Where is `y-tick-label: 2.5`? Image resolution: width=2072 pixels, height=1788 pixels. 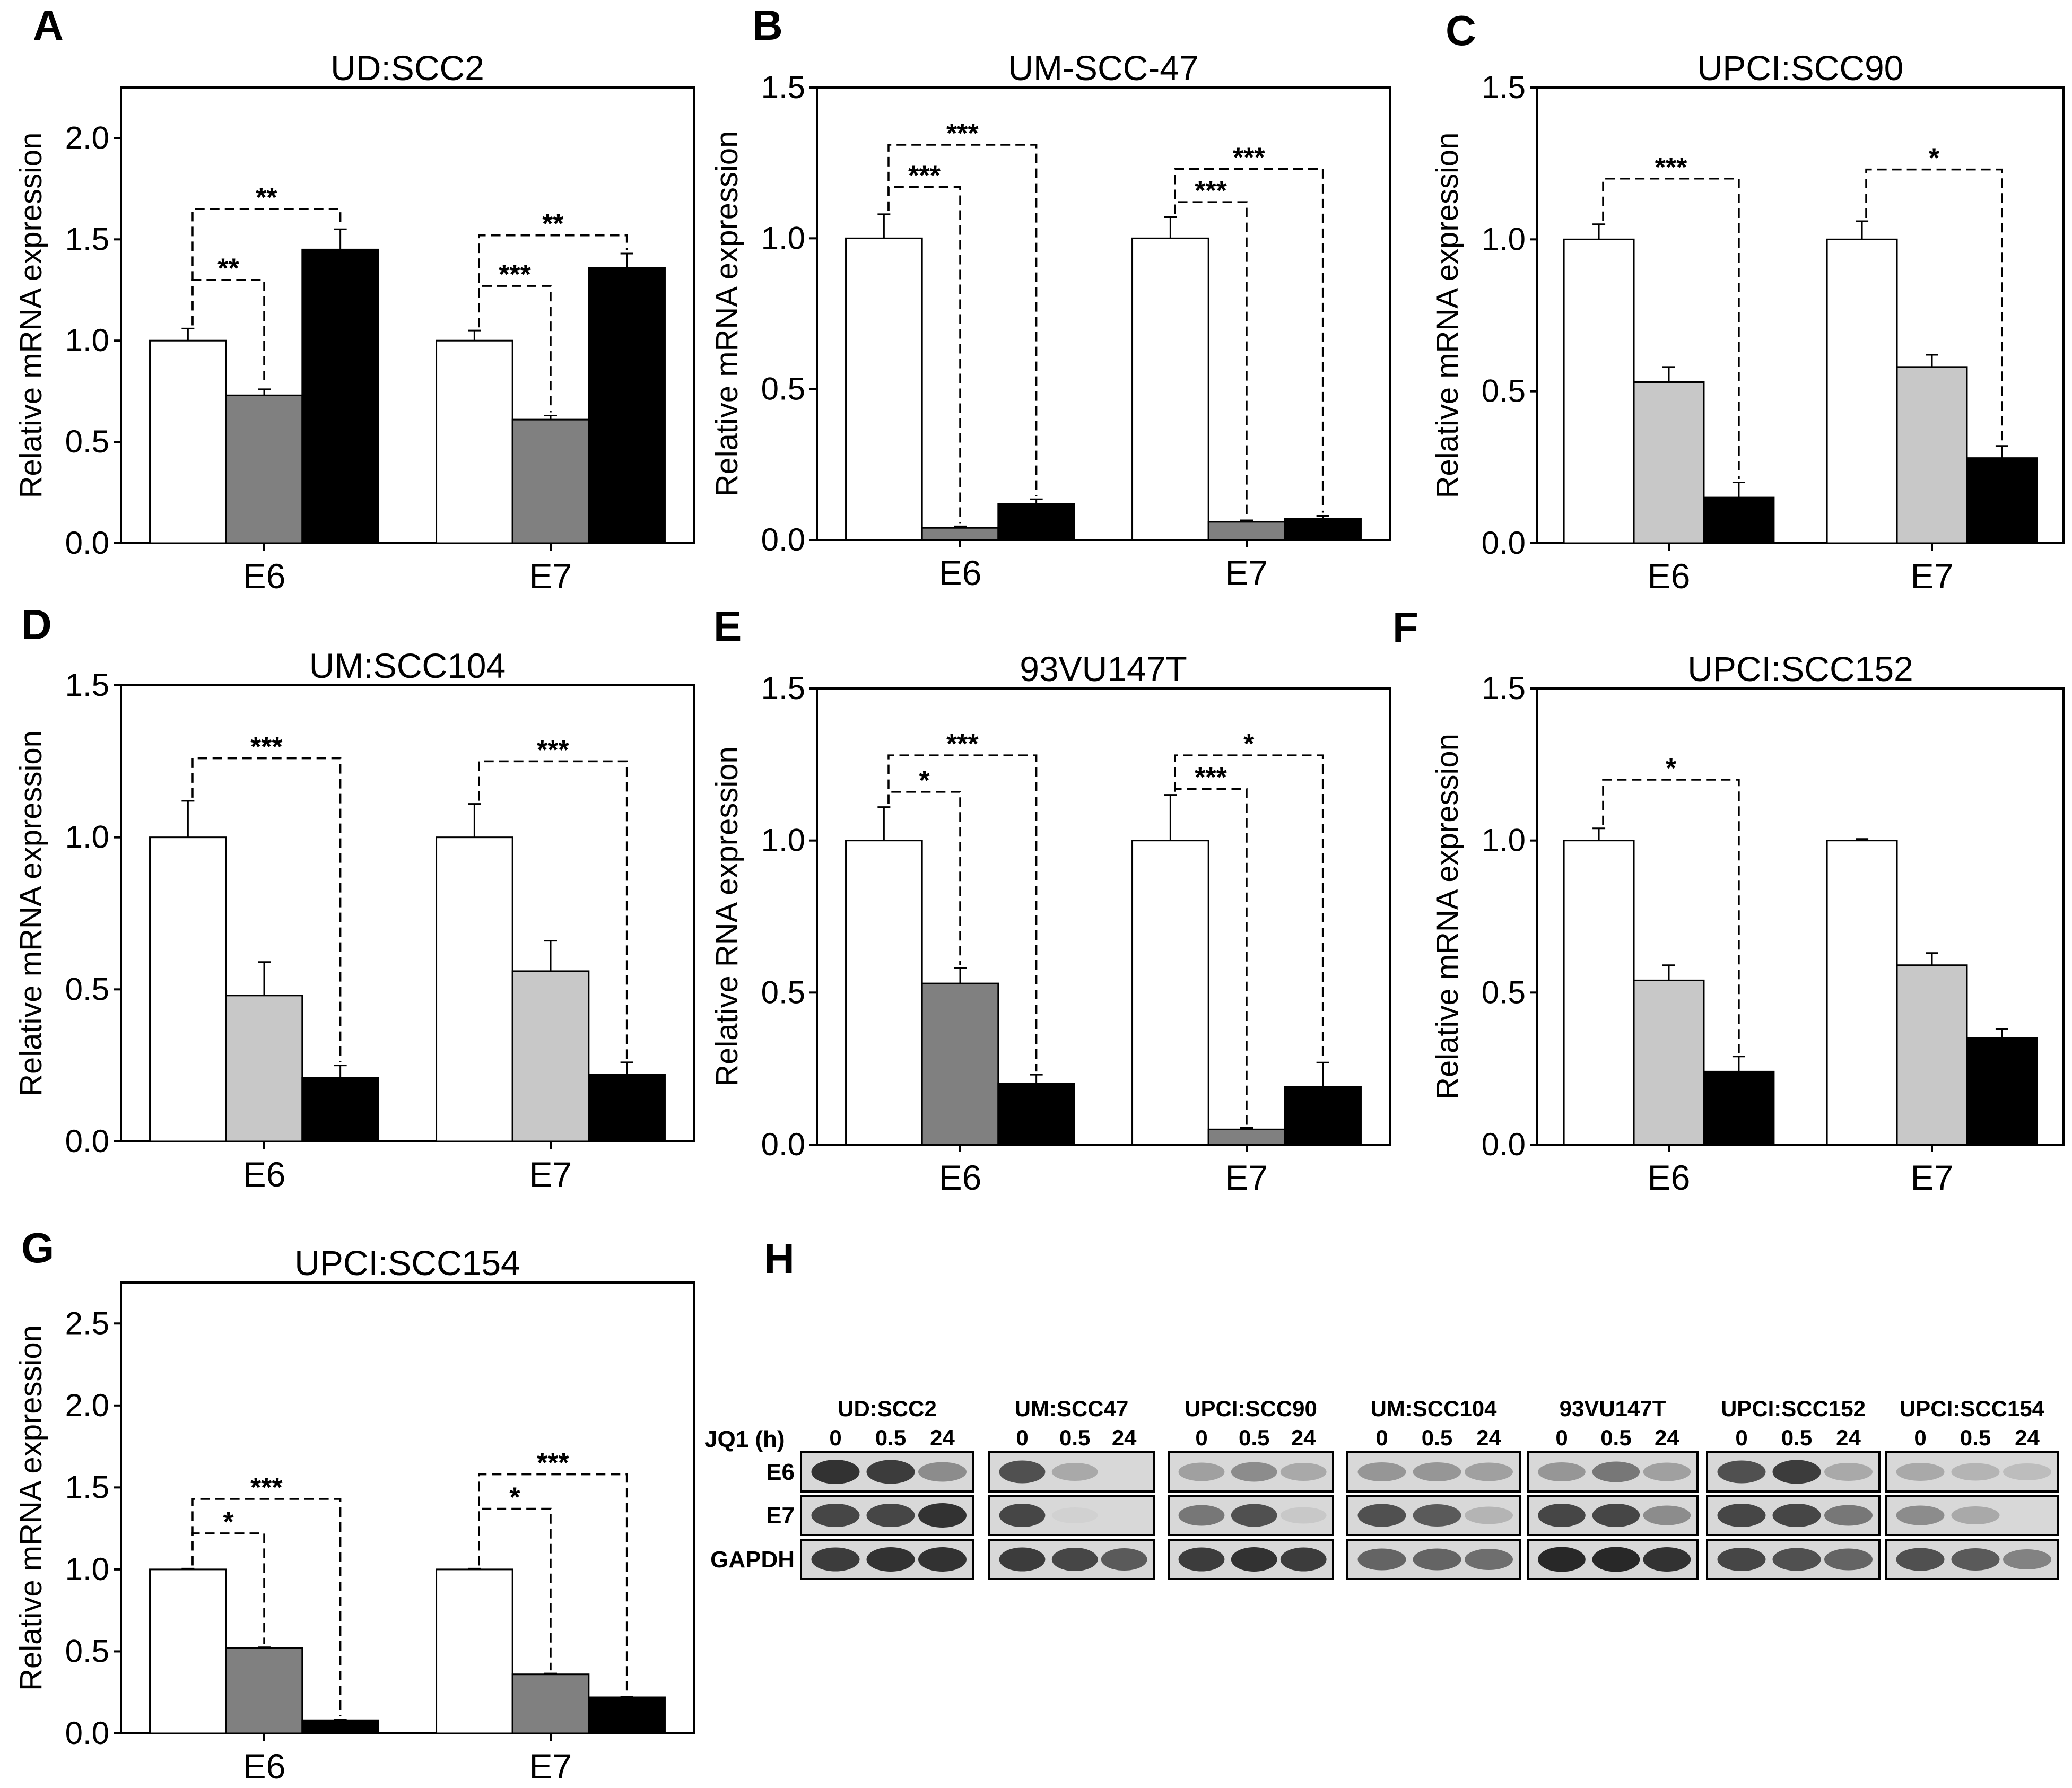 y-tick-label: 2.5 is located at coordinates (87, 1323).